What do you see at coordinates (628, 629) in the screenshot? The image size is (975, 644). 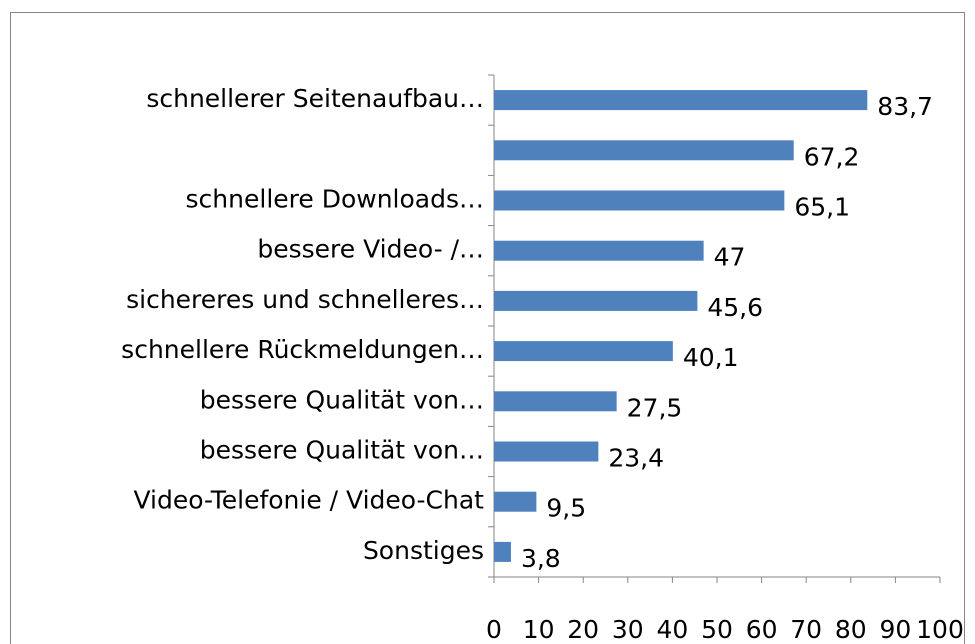 I see `x-tick-label: 30` at bounding box center [628, 629].